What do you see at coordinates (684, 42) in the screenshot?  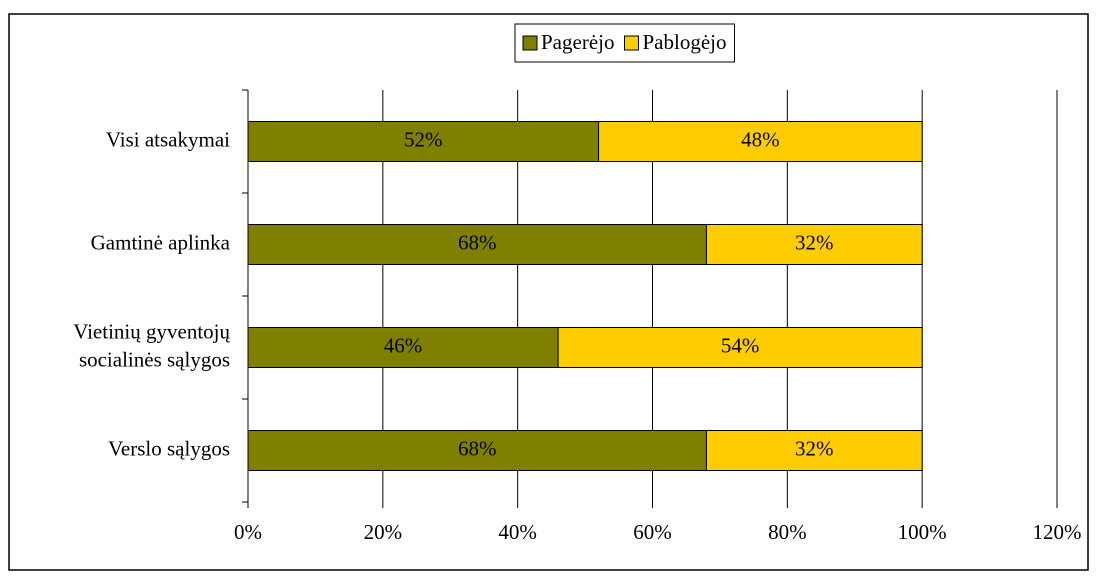 I see `legend-label: Pablogėjo` at bounding box center [684, 42].